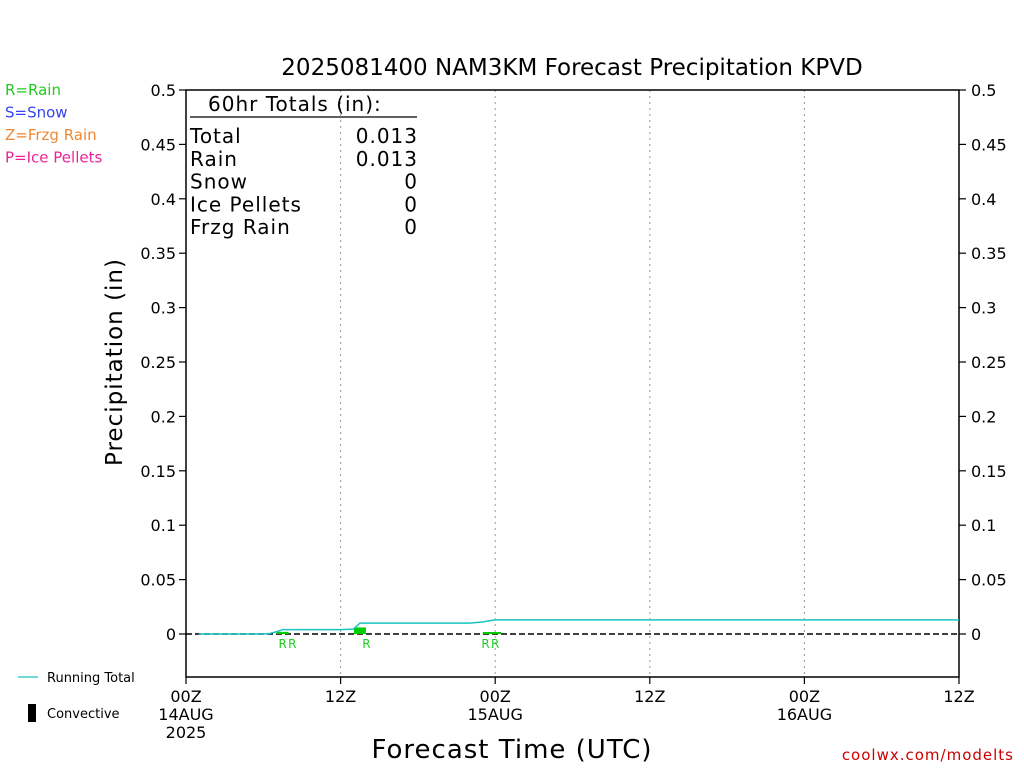 Image resolution: width=1024 pixels, height=768 pixels. Describe the element at coordinates (219, 182) in the screenshot. I see `totals-row-label: Snow` at that location.